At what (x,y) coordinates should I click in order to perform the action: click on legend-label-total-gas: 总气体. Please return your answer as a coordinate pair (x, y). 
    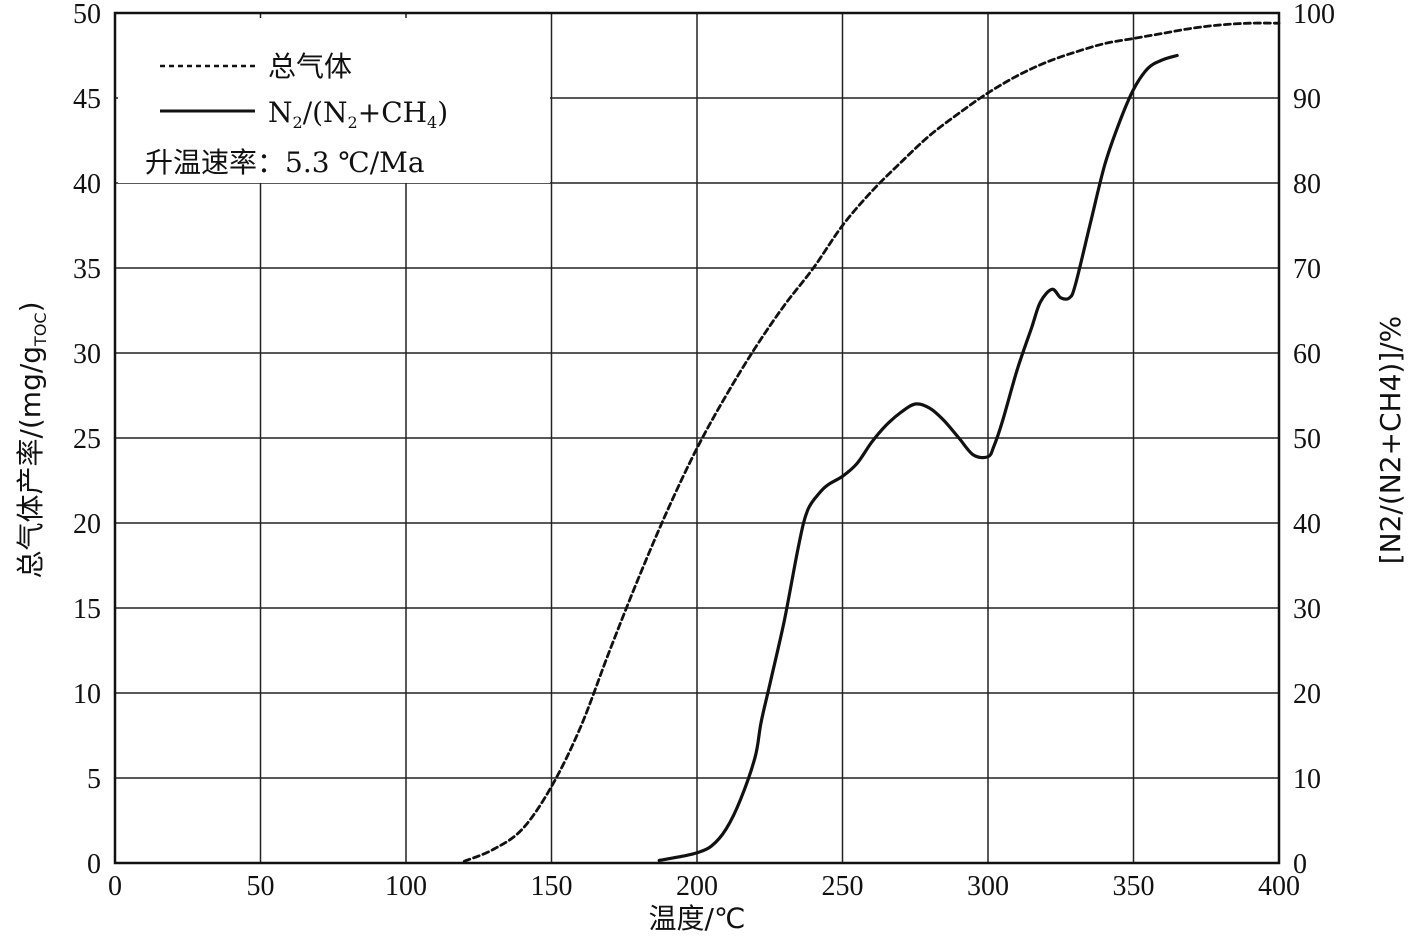
    Looking at the image, I should click on (310, 66).